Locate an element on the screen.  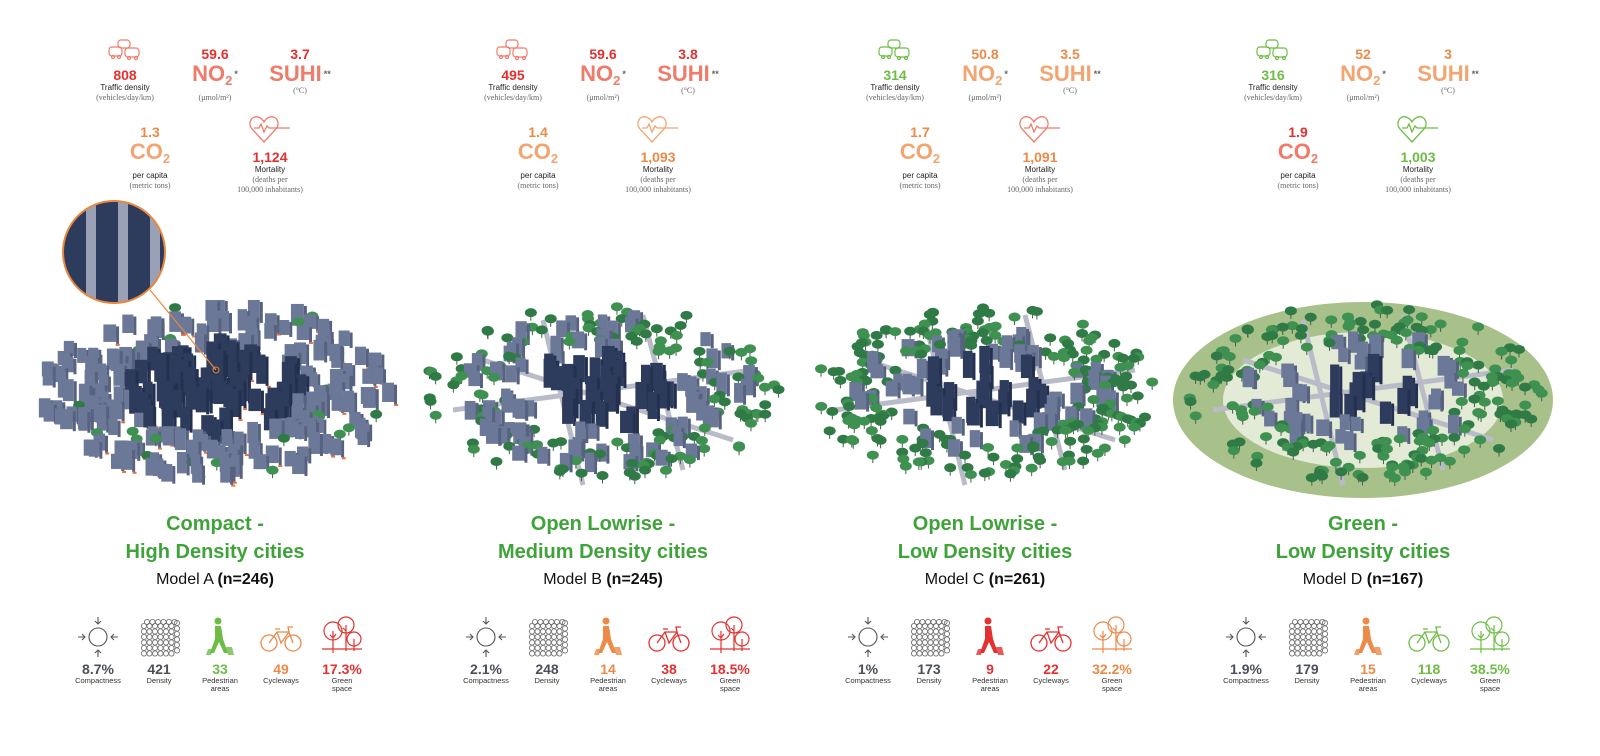
model-subtitle: Model A (n=246) is located at coordinates (215, 579).